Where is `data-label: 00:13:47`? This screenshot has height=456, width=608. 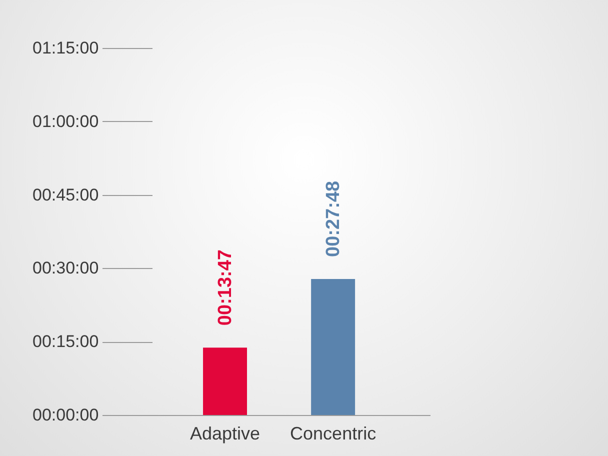
data-label: 00:13:47 is located at coordinates (225, 288).